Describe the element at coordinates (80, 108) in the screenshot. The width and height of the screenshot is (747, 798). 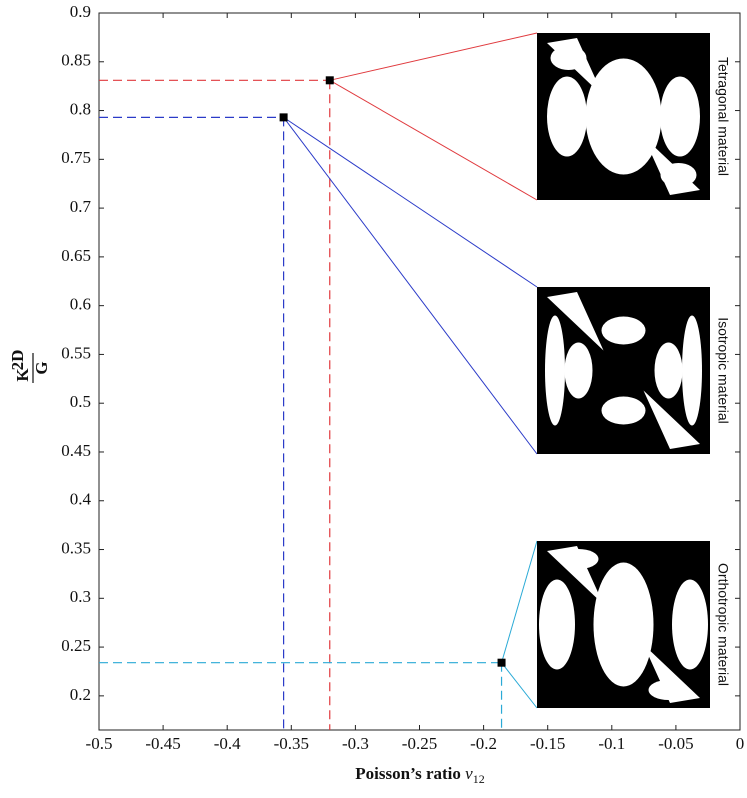
I see `y-tick-label: 0.8` at that location.